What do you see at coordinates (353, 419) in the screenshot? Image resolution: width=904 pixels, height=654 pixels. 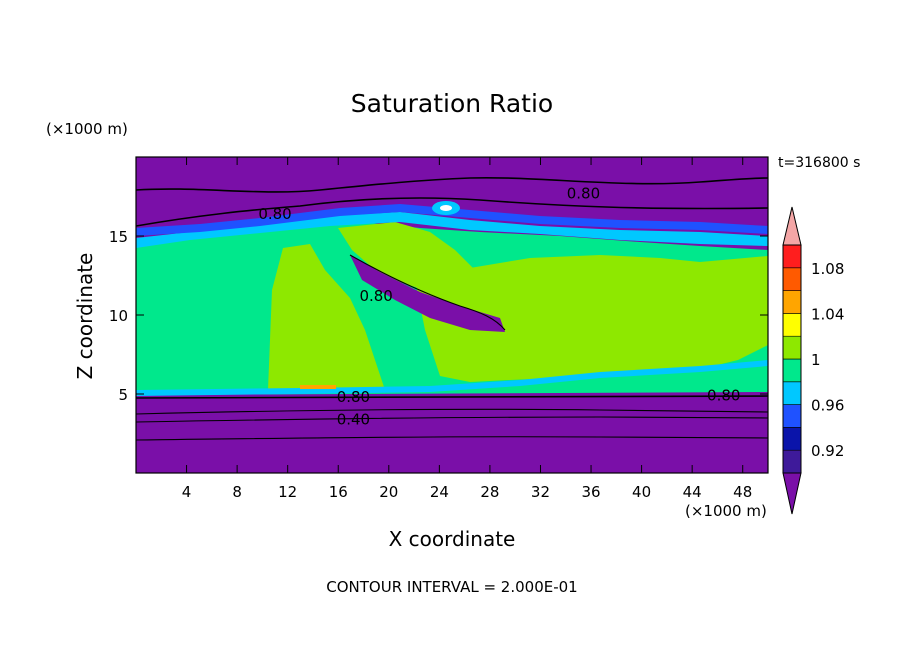 I see `contour-label: 0.40` at bounding box center [353, 419].